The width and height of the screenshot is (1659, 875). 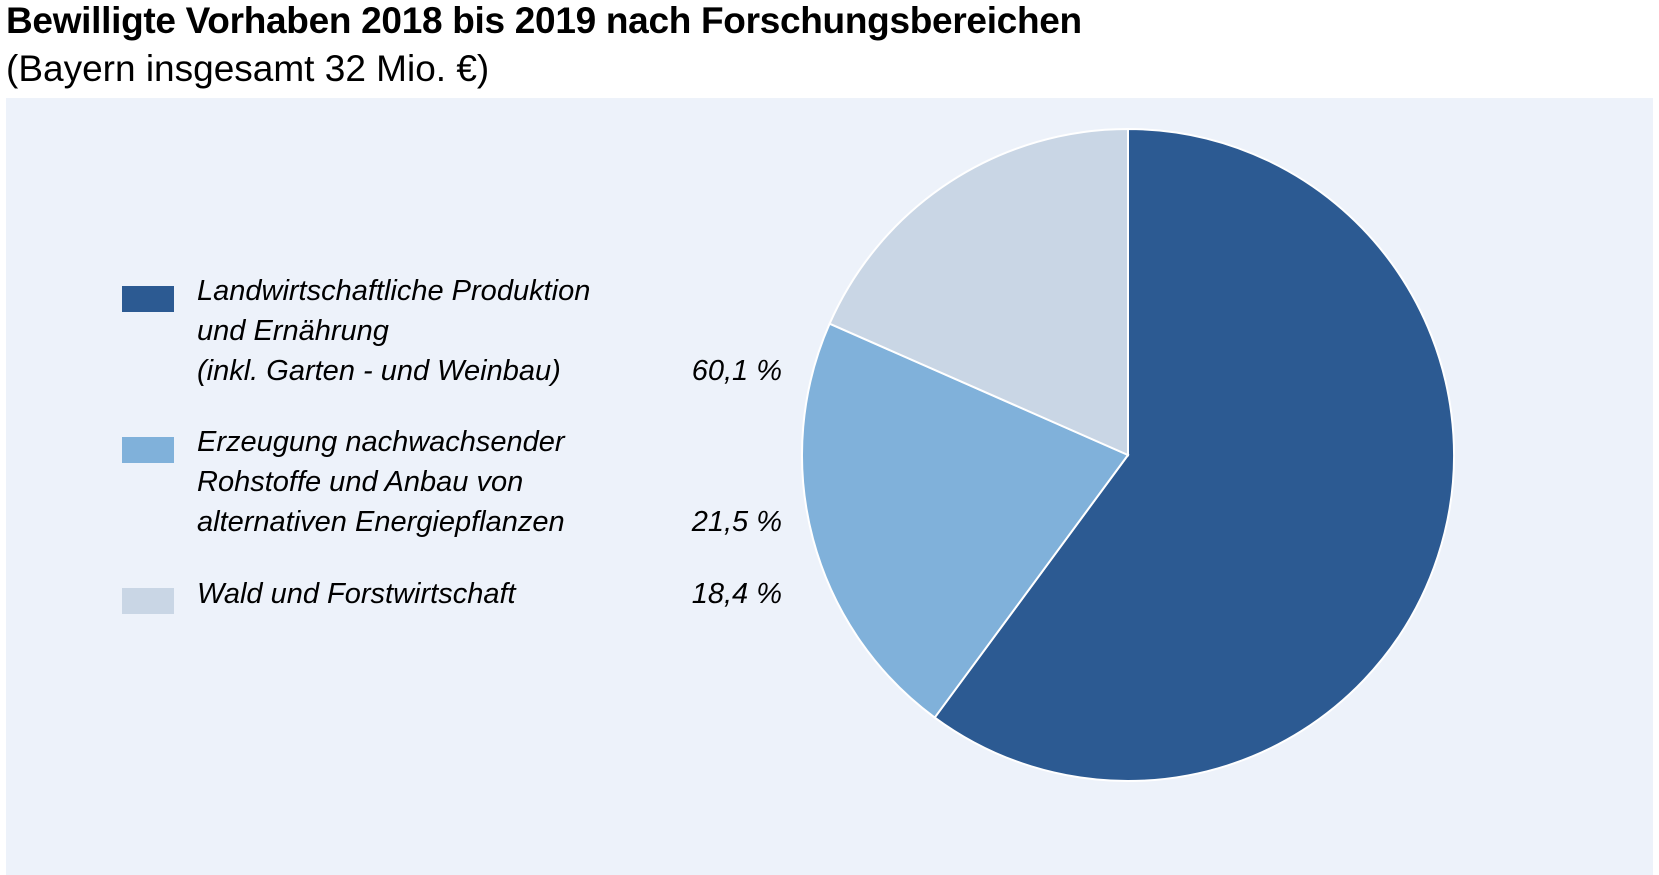 I want to click on pie-slice-nachwachsende-rohstoffe, so click(x=965, y=520).